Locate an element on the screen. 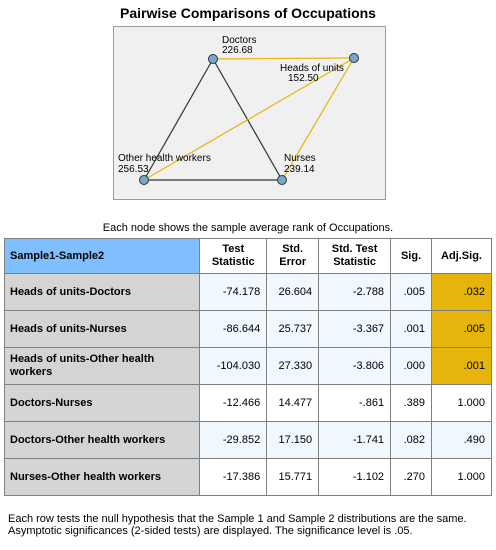 This screenshot has height=550, width=496. header-adj-sig: Adj.Sig. is located at coordinates (461, 256).